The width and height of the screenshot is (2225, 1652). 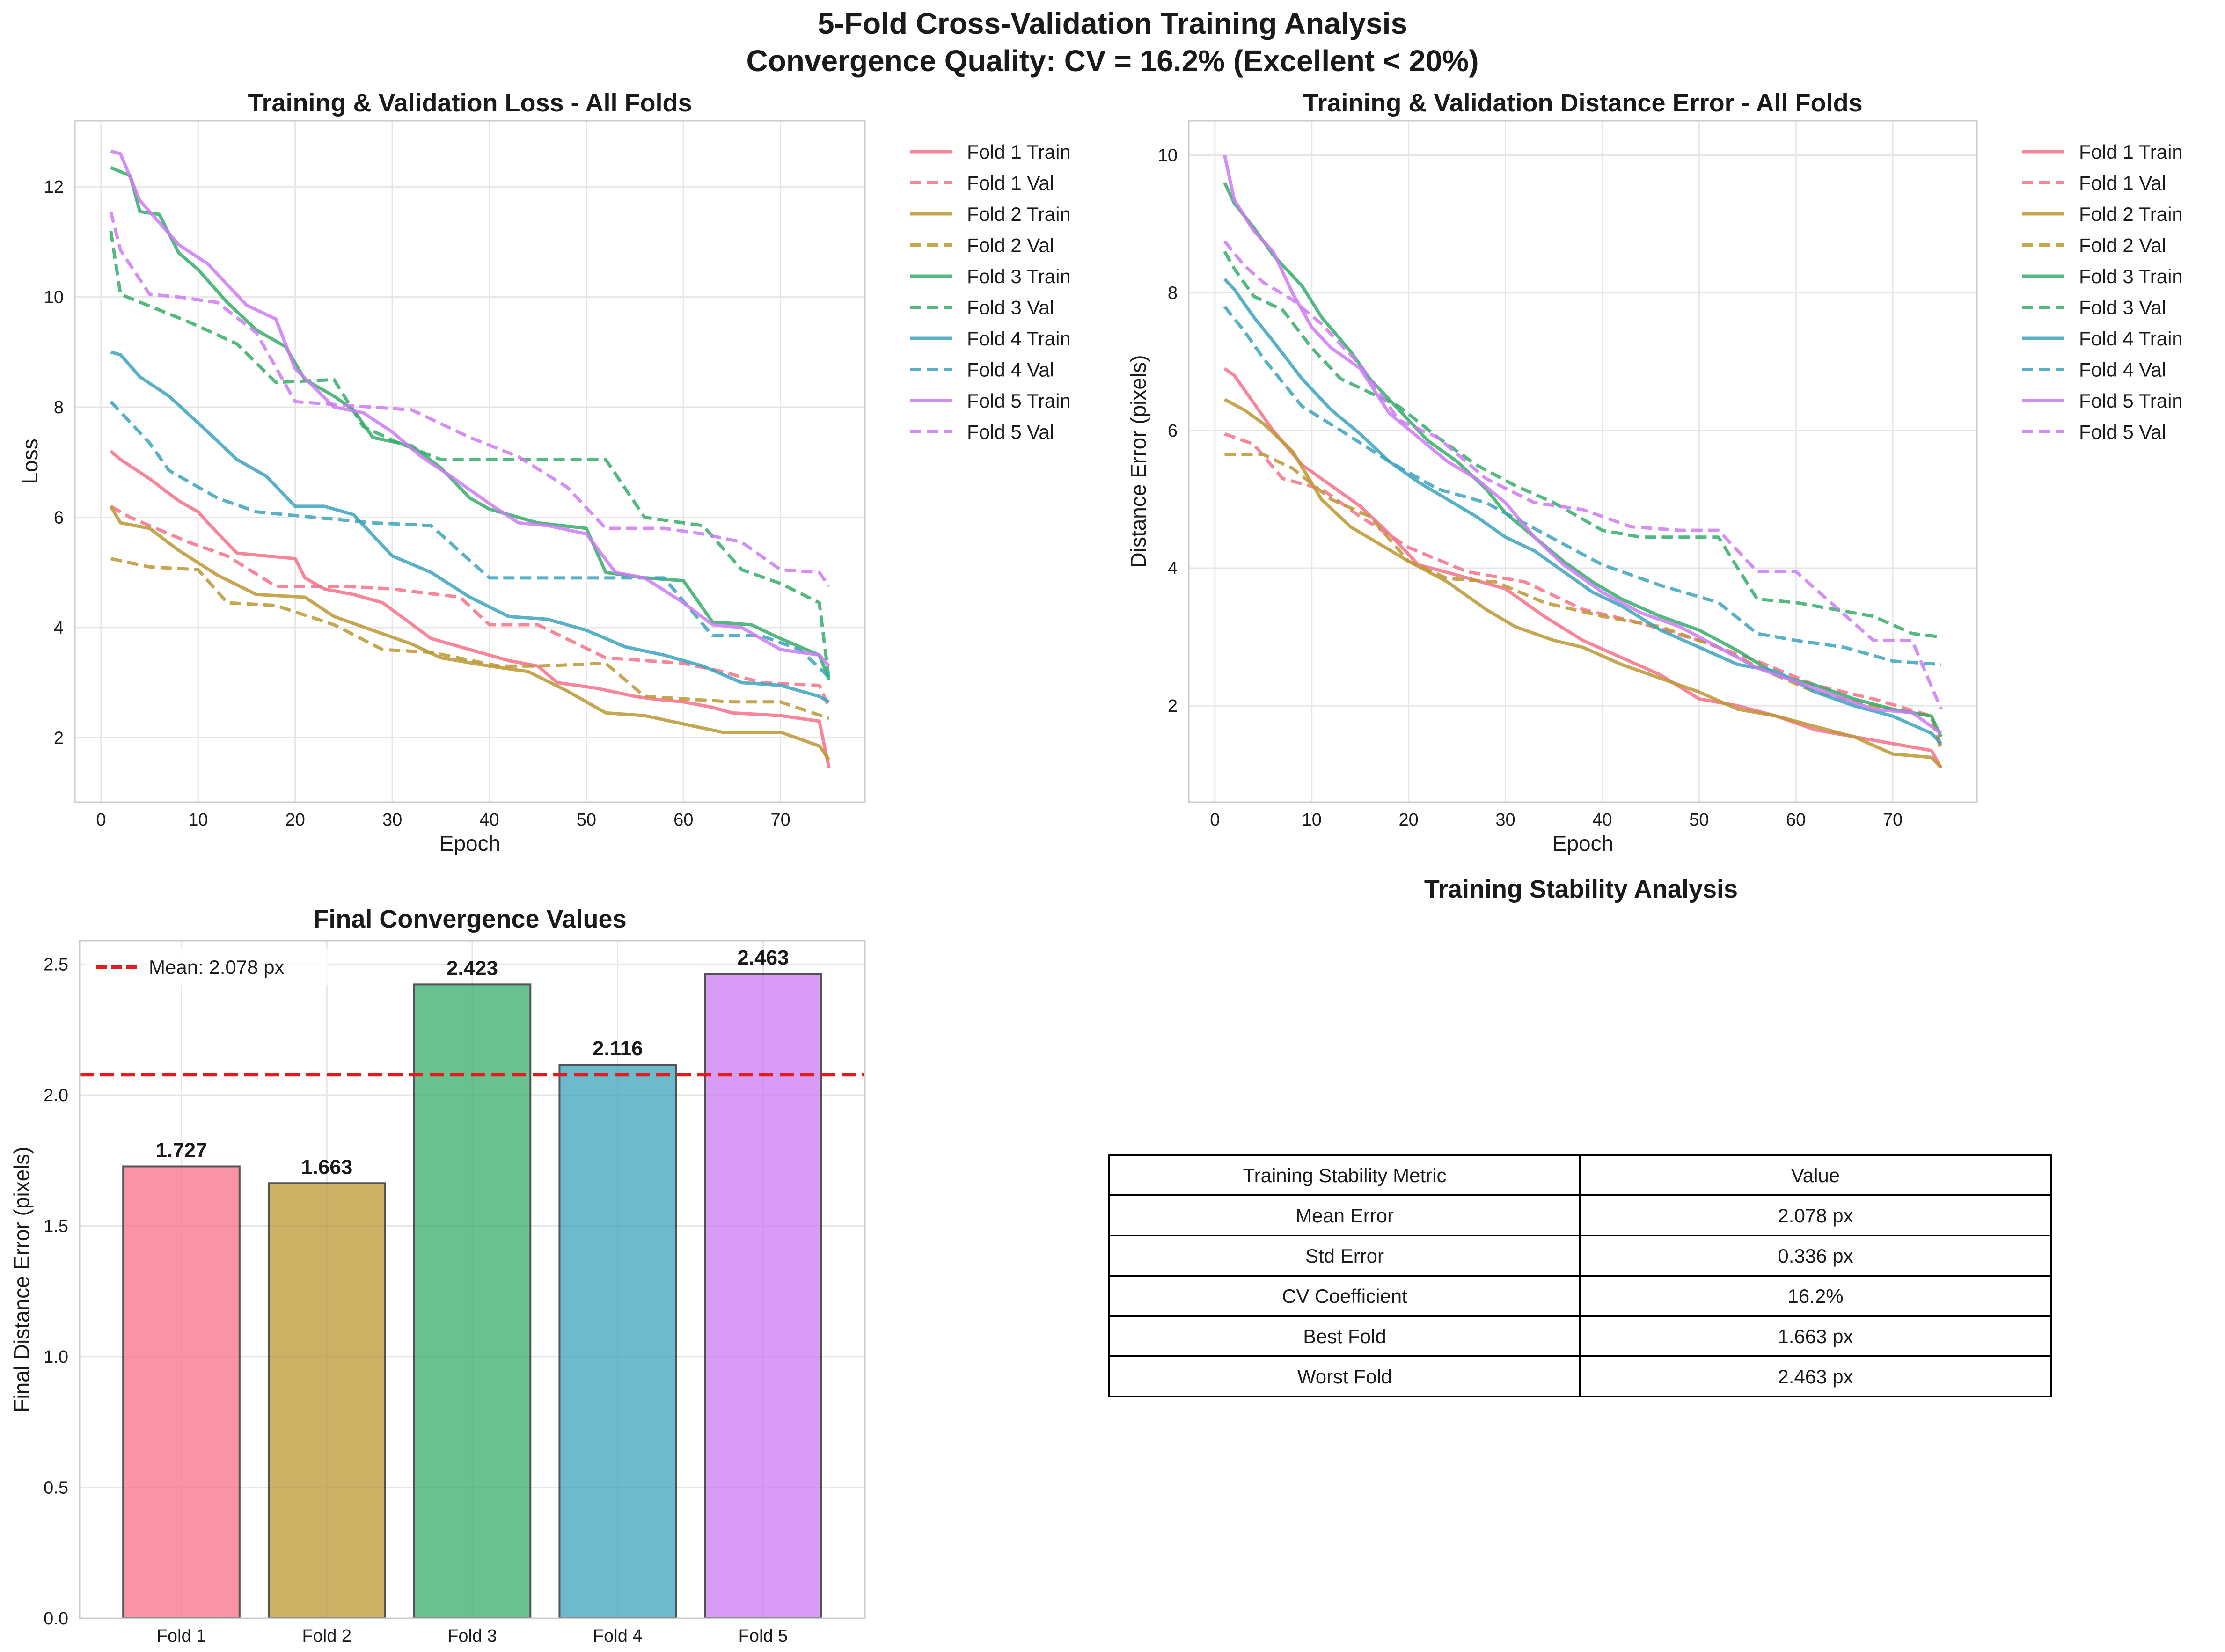 I want to click on bar-legend: Mean: 2.078 px, so click(x=207, y=967).